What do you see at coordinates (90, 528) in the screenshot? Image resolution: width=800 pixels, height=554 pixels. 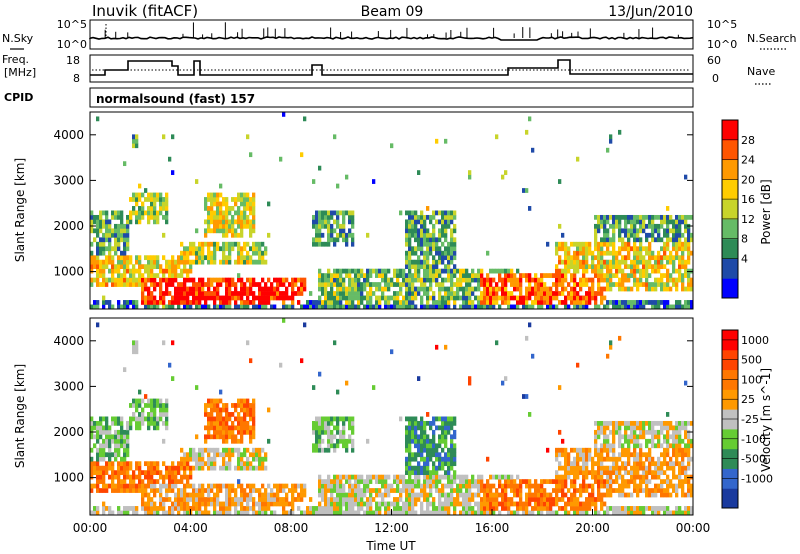 I see `velocity-xtick-label: 00:00` at bounding box center [90, 528].